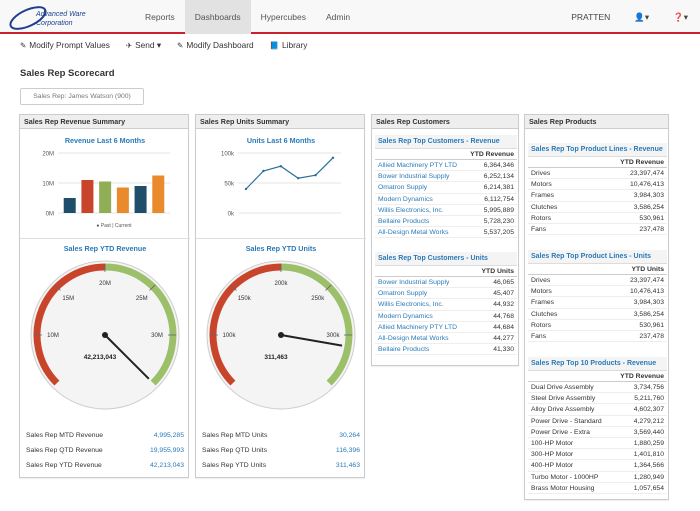 The width and height of the screenshot is (700, 511). I want to click on y-tick-label: 50k, so click(229, 185).